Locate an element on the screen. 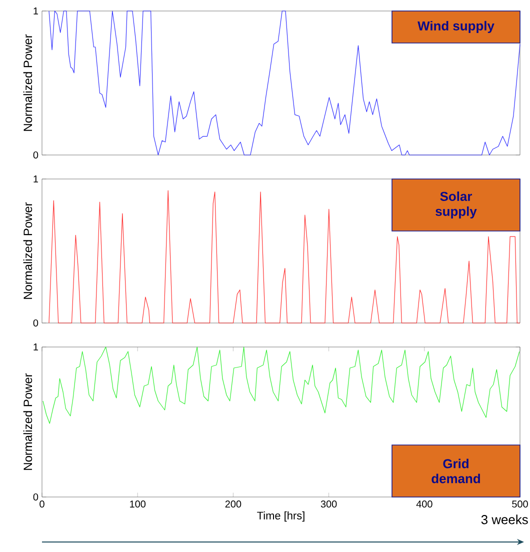  x-tick-label: 100 is located at coordinates (138, 504).